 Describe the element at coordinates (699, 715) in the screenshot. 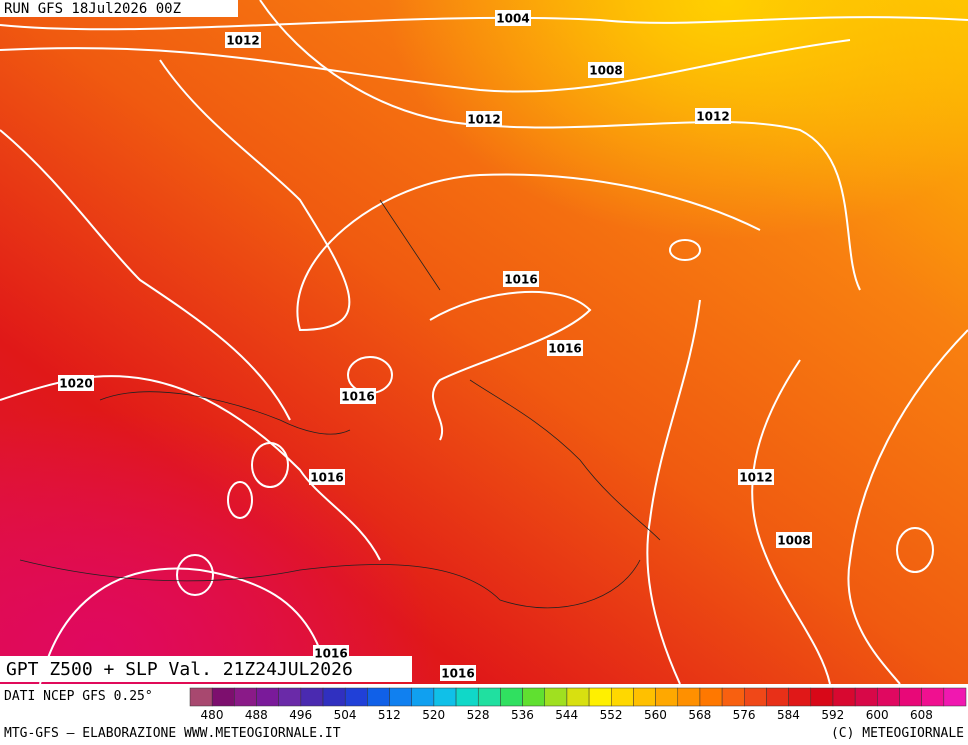

I see `colorbar-label: 568` at that location.